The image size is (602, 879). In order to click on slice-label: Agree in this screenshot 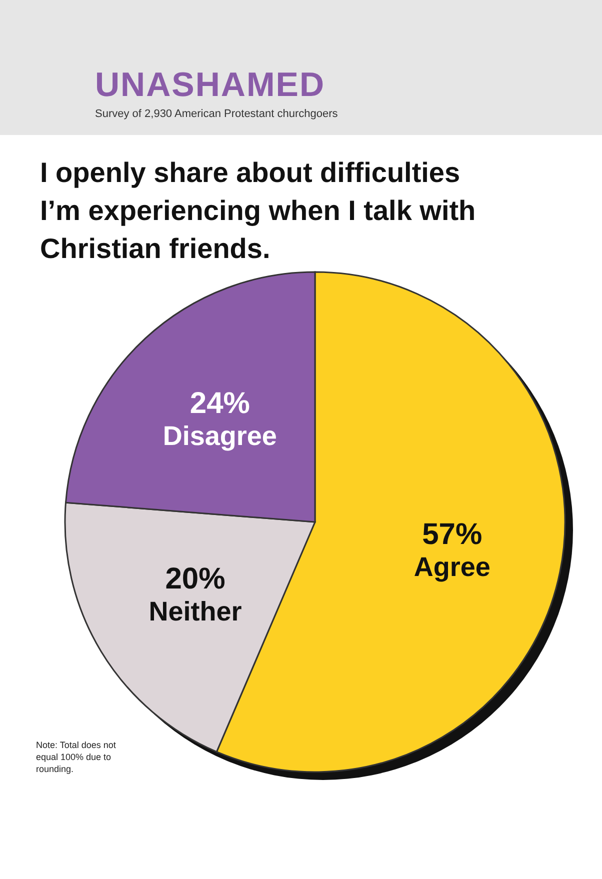, I will do `click(452, 567)`.